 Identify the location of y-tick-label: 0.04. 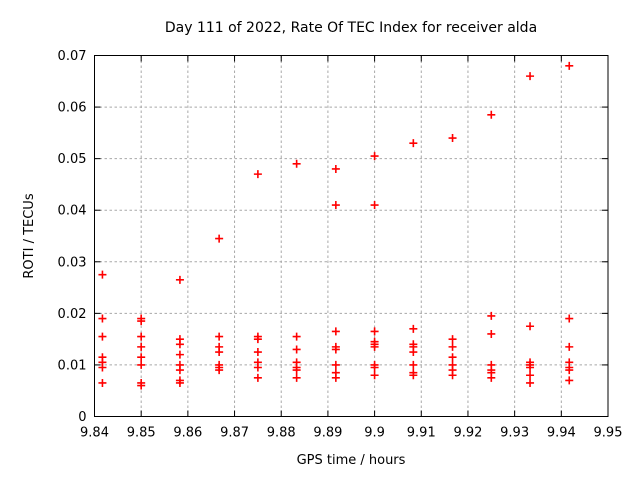
(72, 211).